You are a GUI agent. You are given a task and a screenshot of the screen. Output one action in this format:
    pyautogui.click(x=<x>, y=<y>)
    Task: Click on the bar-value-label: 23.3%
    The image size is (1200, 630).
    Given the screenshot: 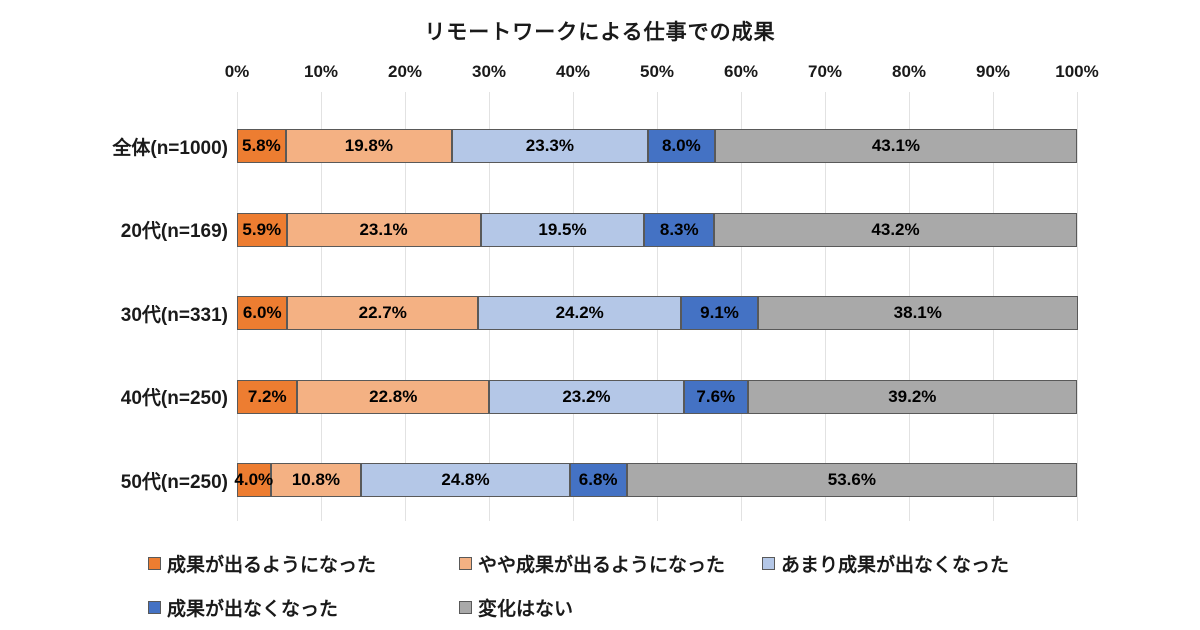 What is the action you would take?
    pyautogui.click(x=549, y=145)
    